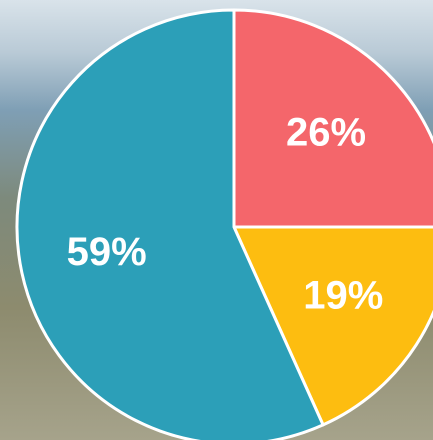 The height and width of the screenshot is (440, 433). Describe the element at coordinates (343, 295) in the screenshot. I see `data-label: 19%` at that location.